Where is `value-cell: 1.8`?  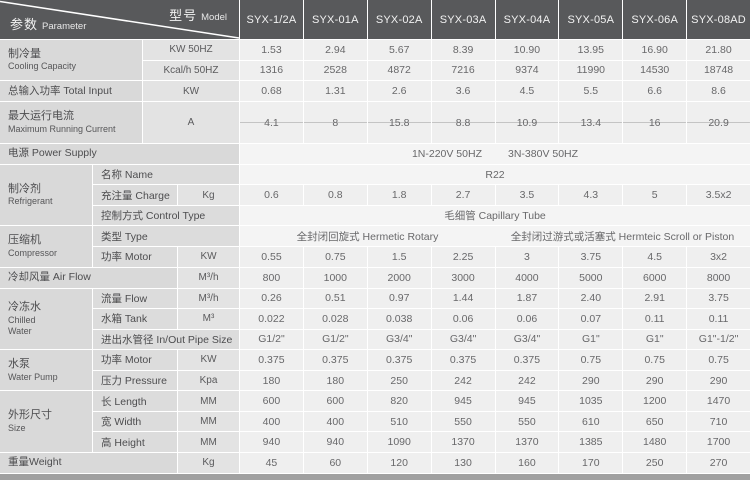
value-cell: 1.8 is located at coordinates (399, 195).